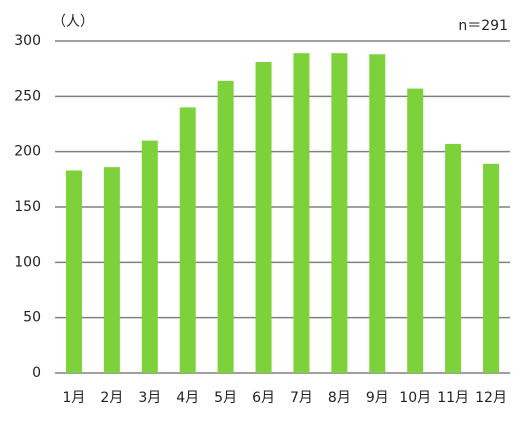 The image size is (532, 427). What do you see at coordinates (149, 398) in the screenshot?
I see `x-tick-label: 3月` at bounding box center [149, 398].